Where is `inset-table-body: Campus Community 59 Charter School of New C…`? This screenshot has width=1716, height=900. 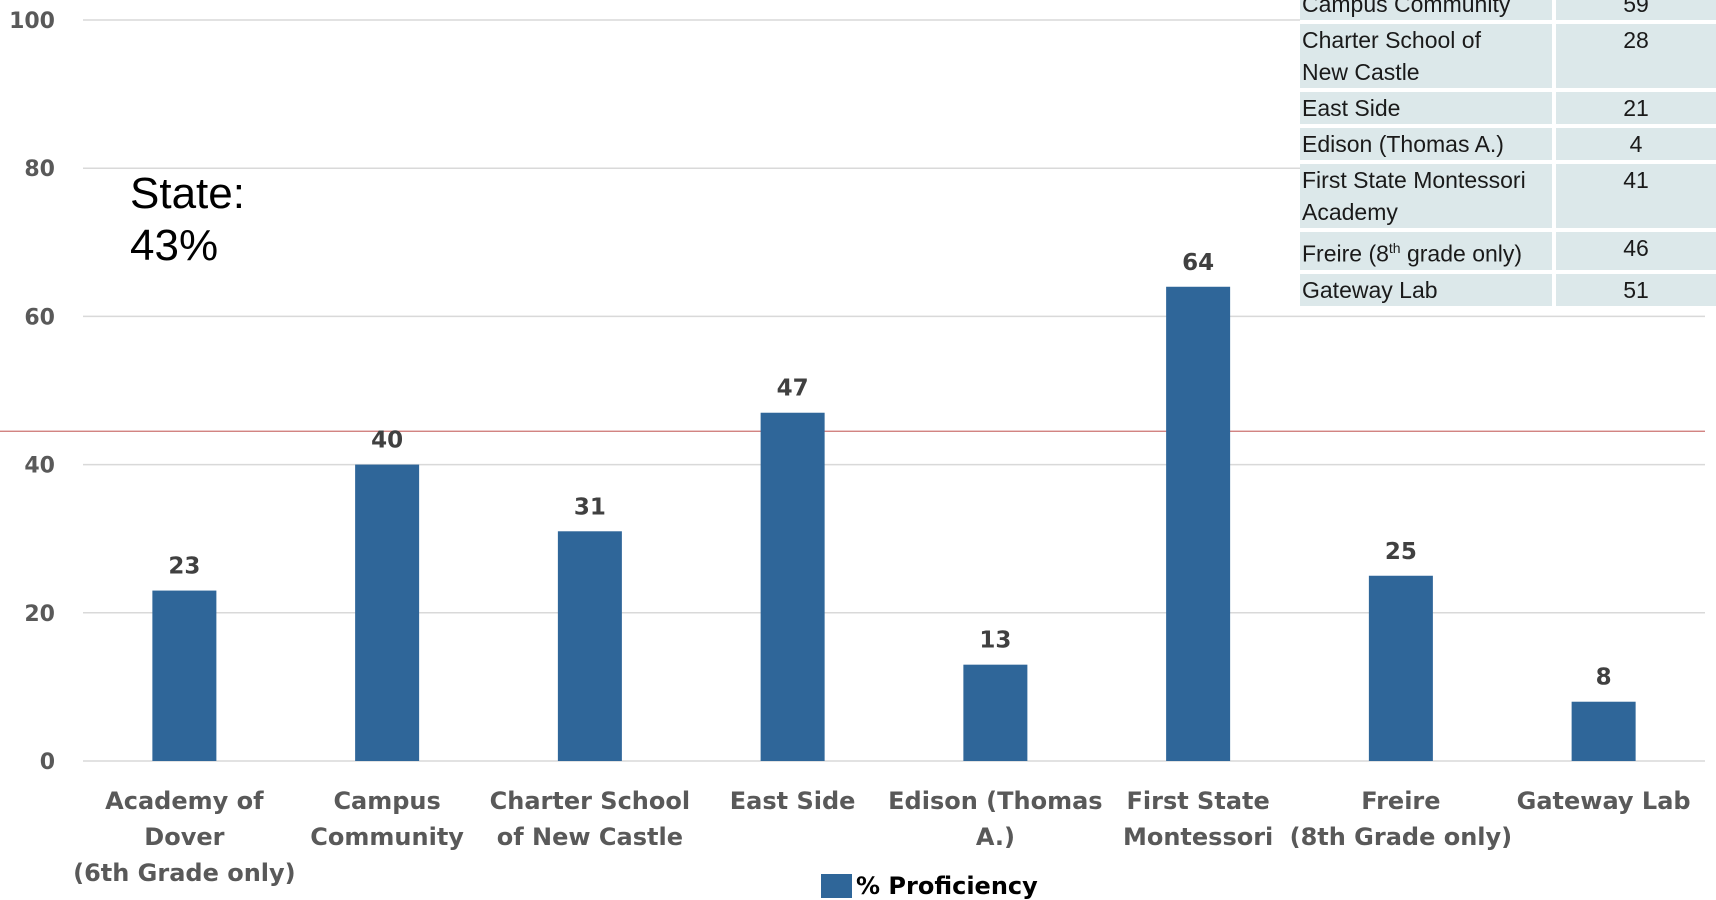
inset-table-body: Campus Community 59 Charter School of New C… is located at coordinates (1508, 155).